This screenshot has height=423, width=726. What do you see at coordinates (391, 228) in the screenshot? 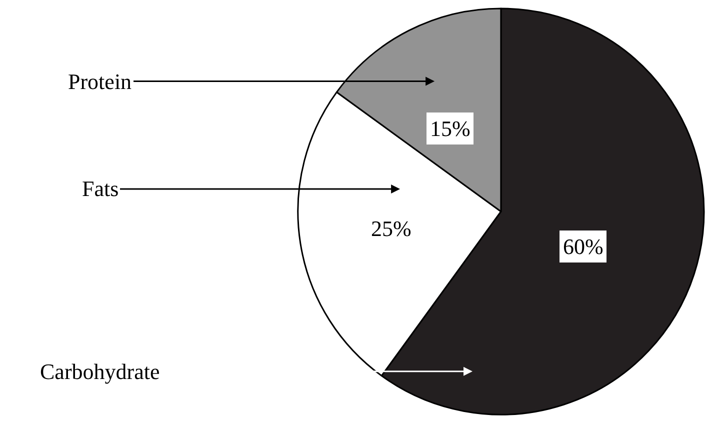
I see `data-label: 25%` at bounding box center [391, 228].